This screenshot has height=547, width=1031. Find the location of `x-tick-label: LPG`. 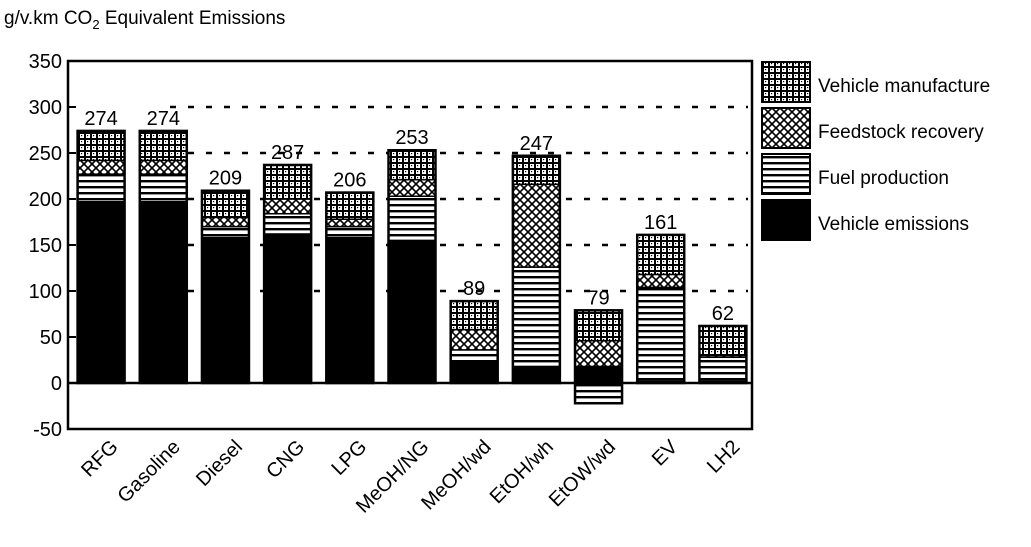

x-tick-label: LPG is located at coordinates (349, 458).